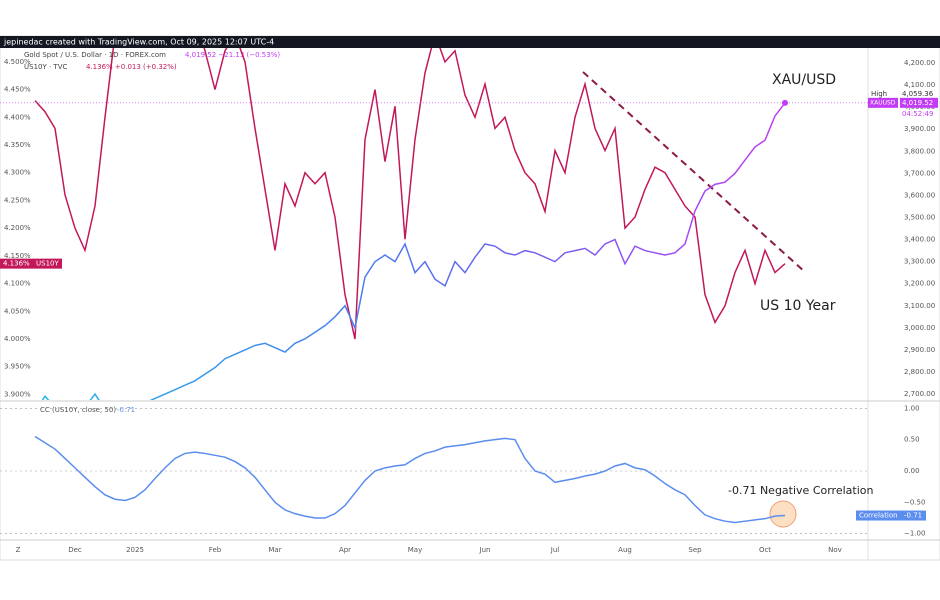  What do you see at coordinates (345, 550) in the screenshot?
I see `x-tick-label: Apr` at bounding box center [345, 550].